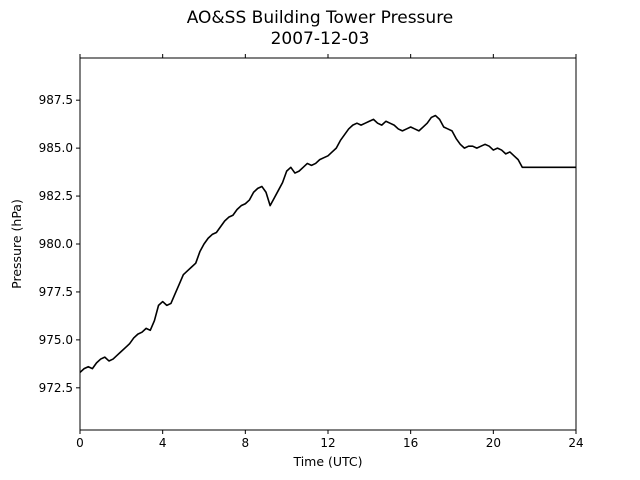 The width and height of the screenshot is (640, 480). What do you see at coordinates (56, 100) in the screenshot?
I see `y-tick-label: 987.5` at bounding box center [56, 100].